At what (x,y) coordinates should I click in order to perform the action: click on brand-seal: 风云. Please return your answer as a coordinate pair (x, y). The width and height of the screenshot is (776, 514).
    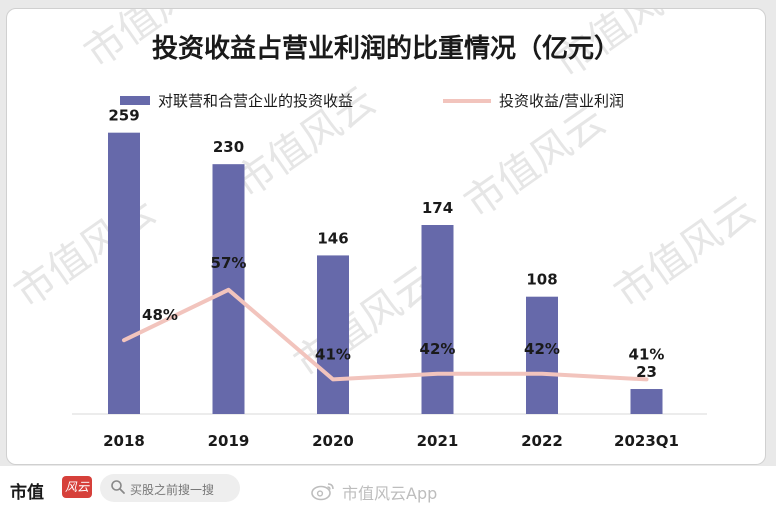
    Looking at the image, I should click on (77, 487).